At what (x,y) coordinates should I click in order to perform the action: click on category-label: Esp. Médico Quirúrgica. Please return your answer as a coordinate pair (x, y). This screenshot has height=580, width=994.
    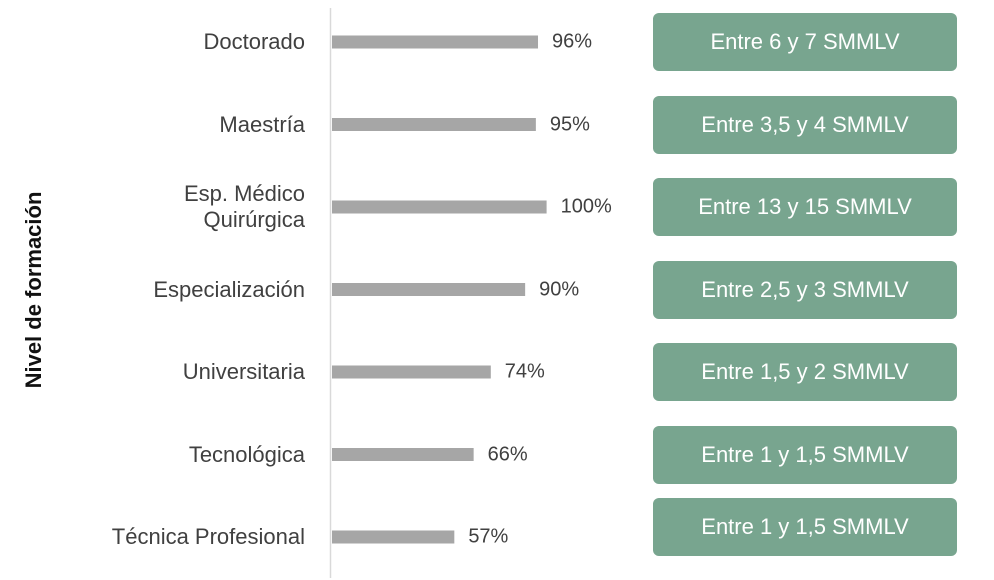
    Looking at the image, I should click on (244, 206).